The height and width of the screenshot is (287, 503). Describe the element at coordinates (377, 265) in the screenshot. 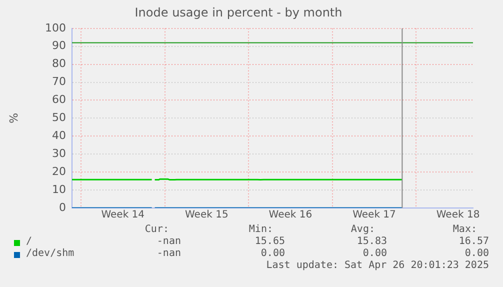

I see `text: Last update: Sat Apr 26 20:01:23 2025` at that location.